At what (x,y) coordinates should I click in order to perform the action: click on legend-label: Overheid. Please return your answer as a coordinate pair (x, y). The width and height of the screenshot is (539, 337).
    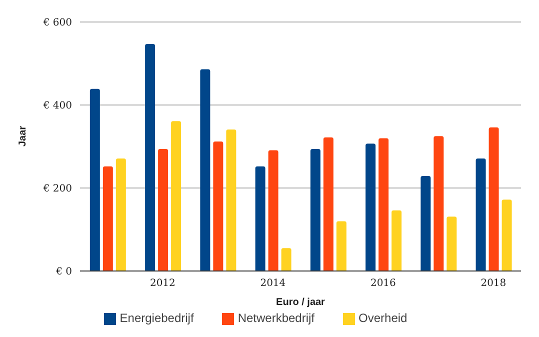
    Looking at the image, I should click on (383, 318).